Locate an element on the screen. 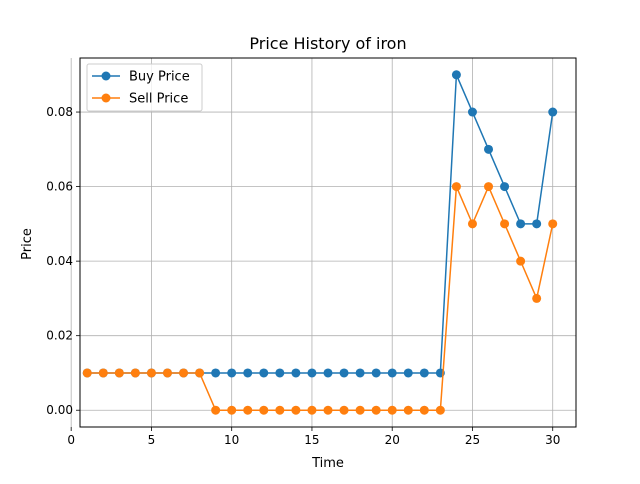 The width and height of the screenshot is (640, 484). y-tick-label: 0.00 is located at coordinates (59, 410).